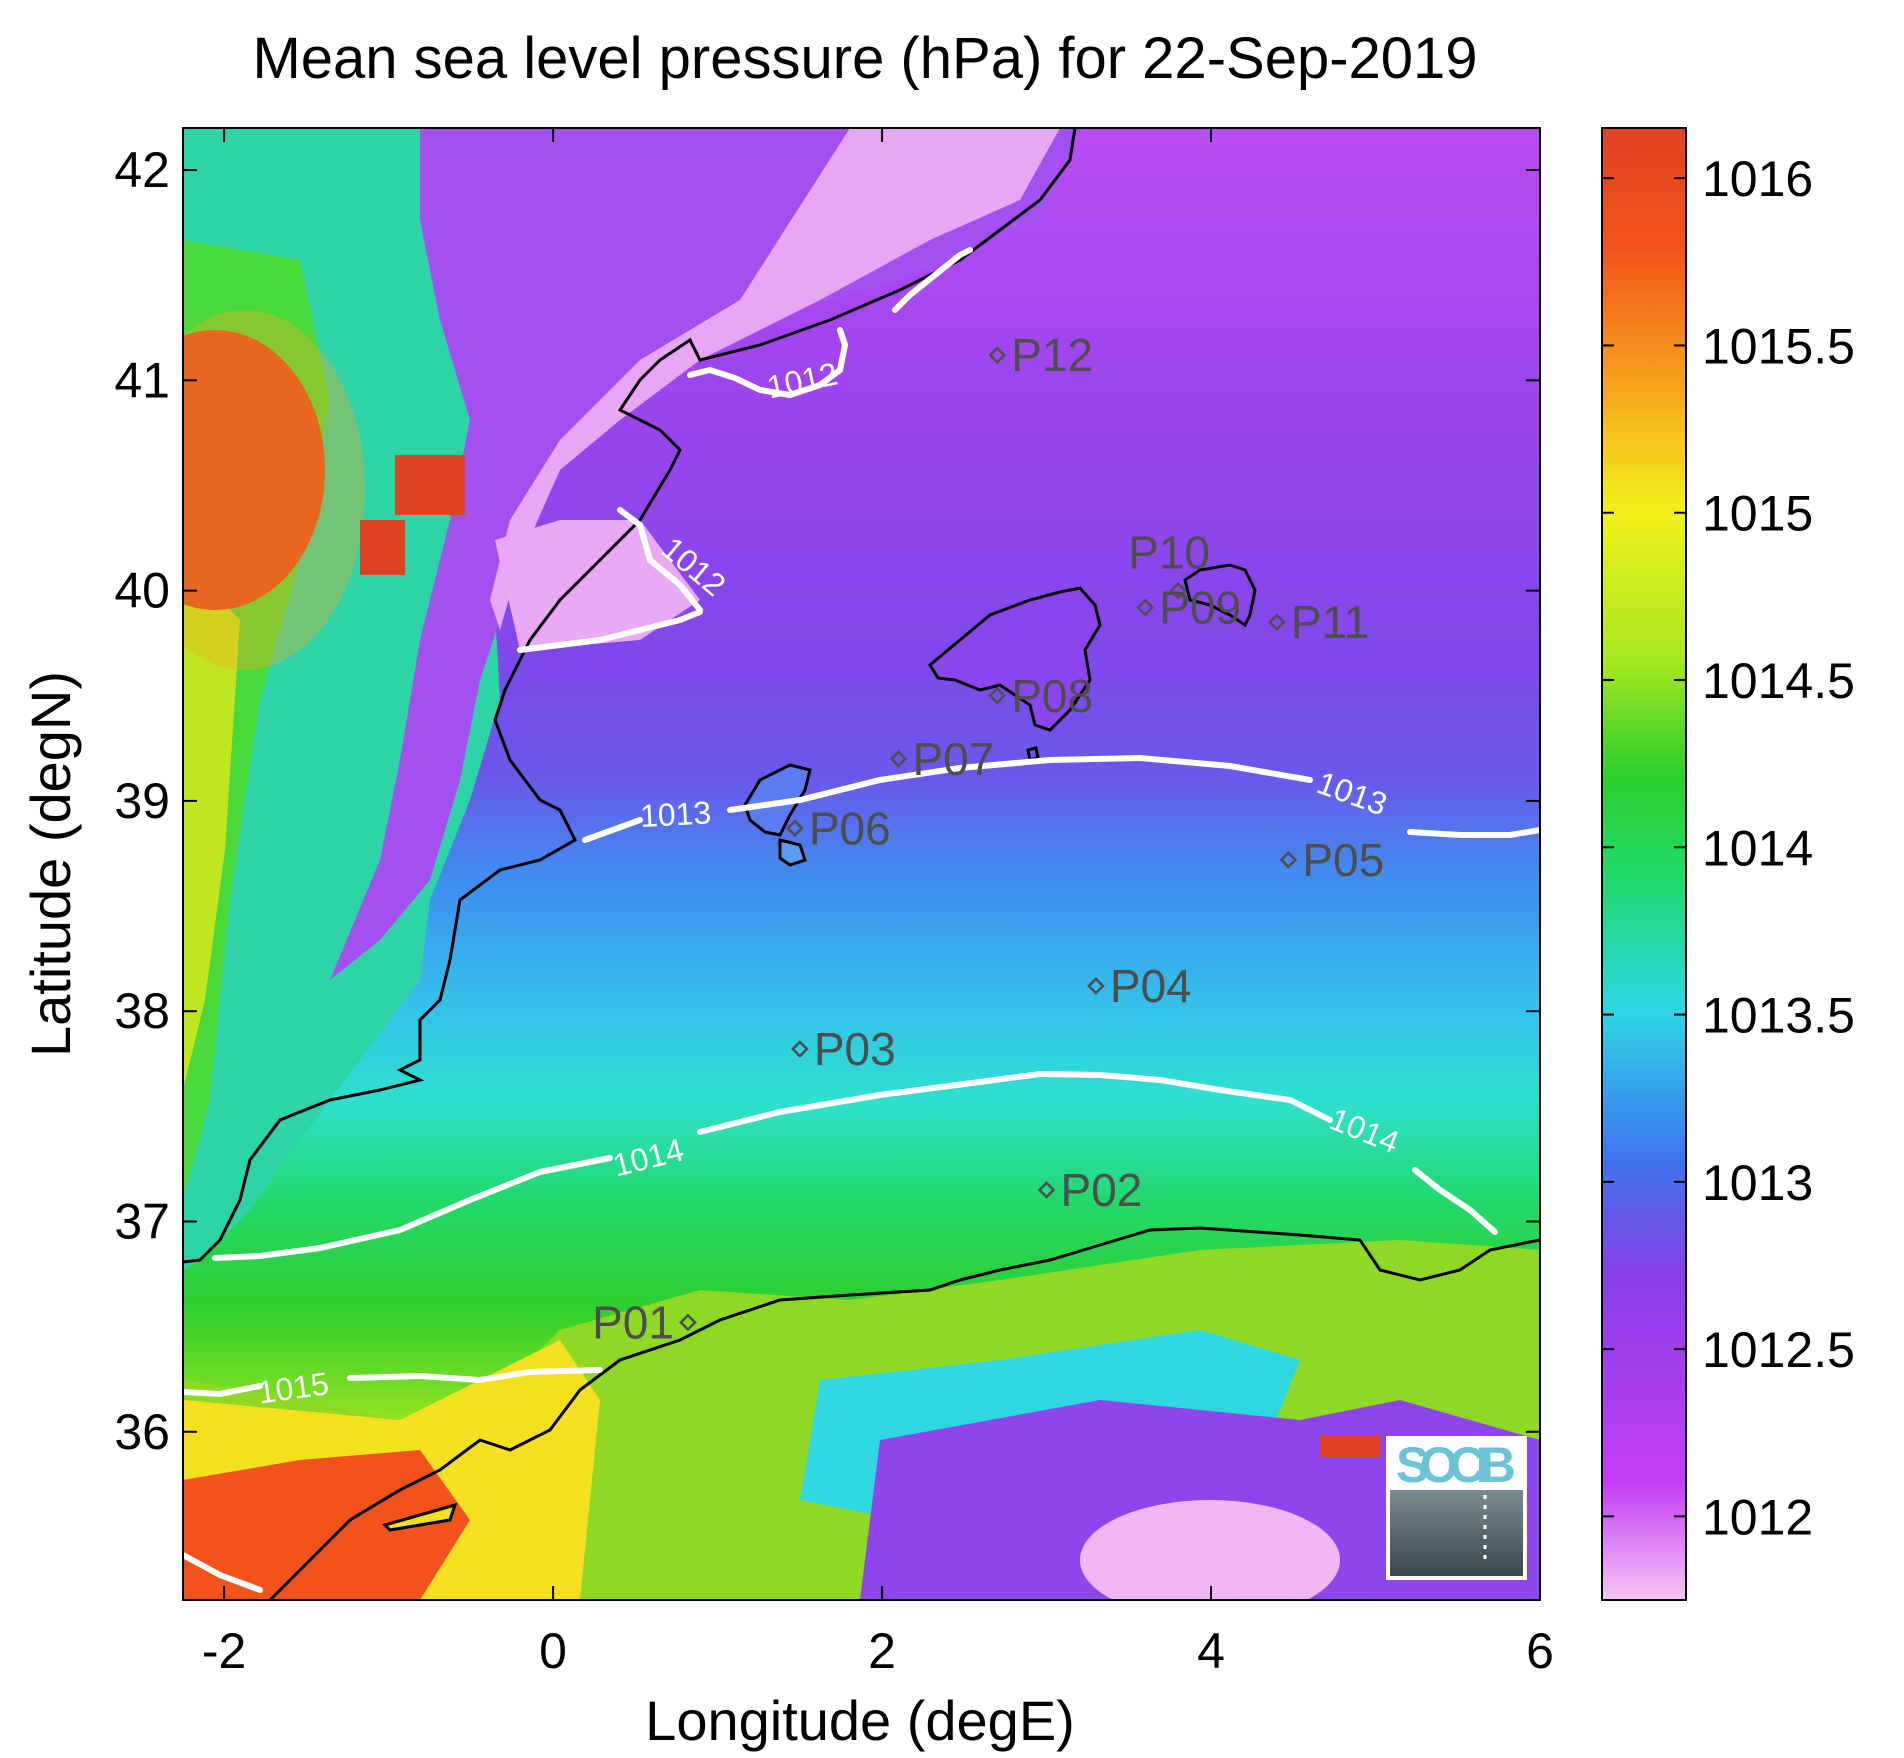 Image resolution: width=1904 pixels, height=1758 pixels. I want to click on station-label: P11, so click(1330, 622).